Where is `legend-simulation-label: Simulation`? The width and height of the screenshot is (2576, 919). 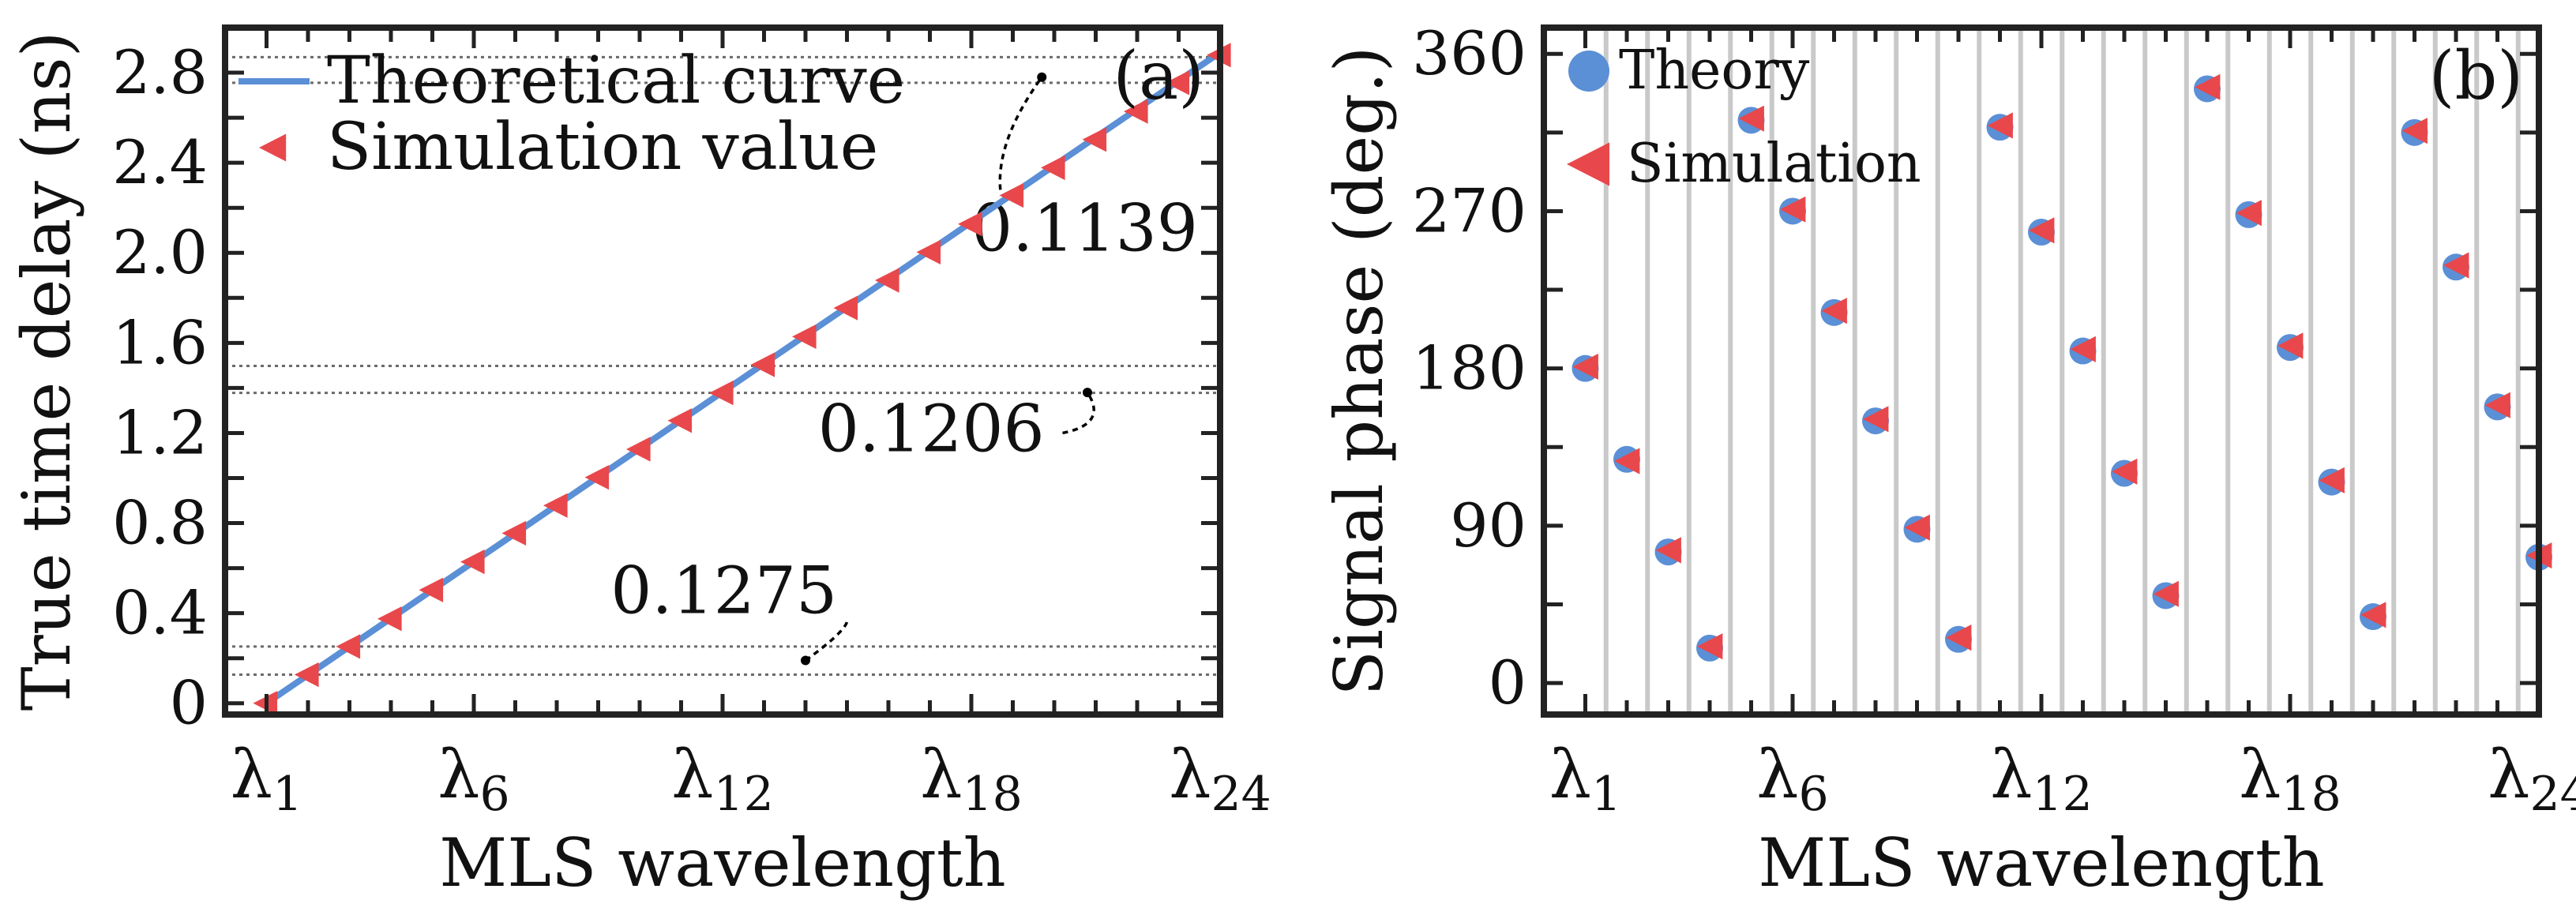 legend-simulation-label: Simulation is located at coordinates (1774, 164).